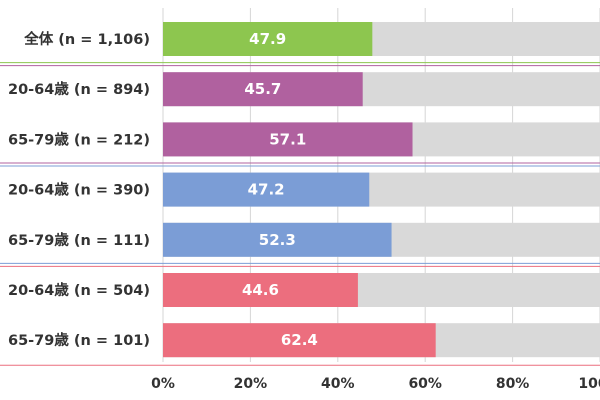 Image resolution: width=600 pixels, height=400 pixels. What do you see at coordinates (589, 384) in the screenshot?
I see `x-tick-label-100: 100%` at bounding box center [589, 384].